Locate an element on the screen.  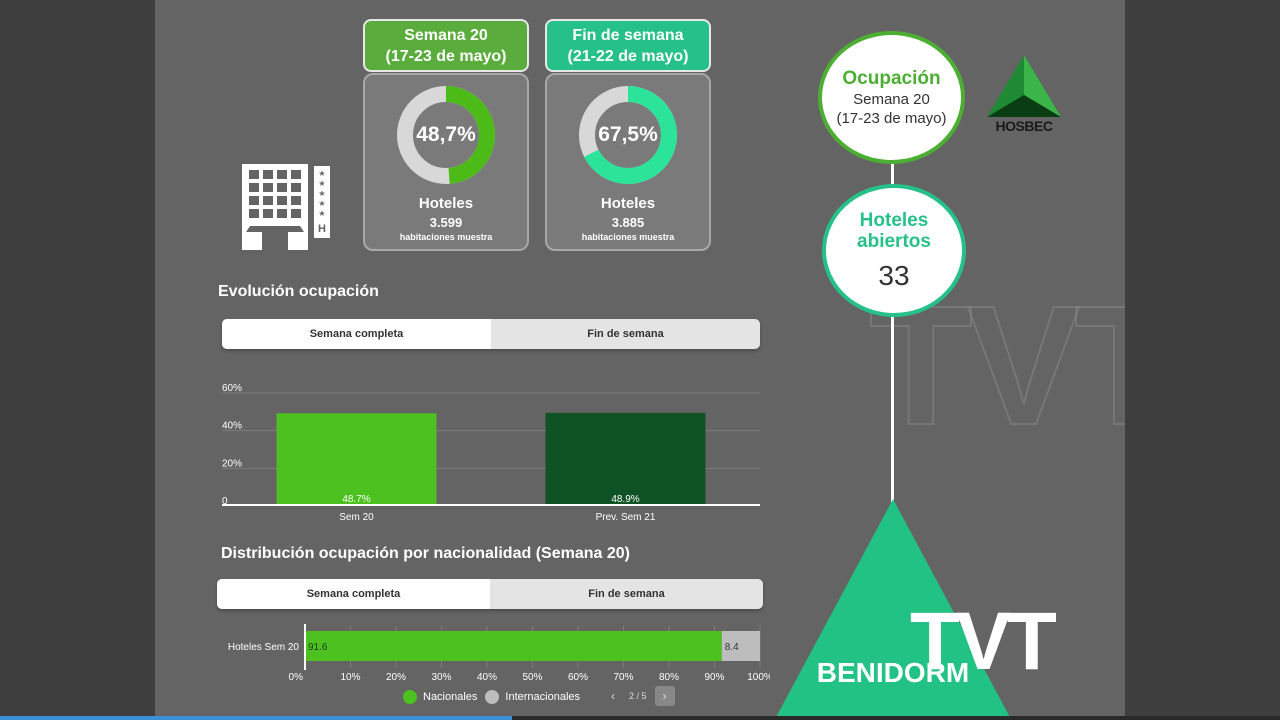
legend-label-nacionales: Nacionales is located at coordinates (450, 697).